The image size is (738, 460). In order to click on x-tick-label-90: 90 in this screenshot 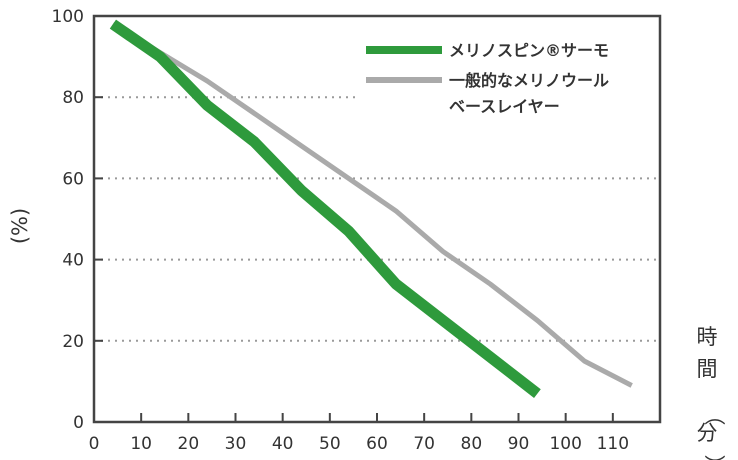, I will do `click(519, 444)`.